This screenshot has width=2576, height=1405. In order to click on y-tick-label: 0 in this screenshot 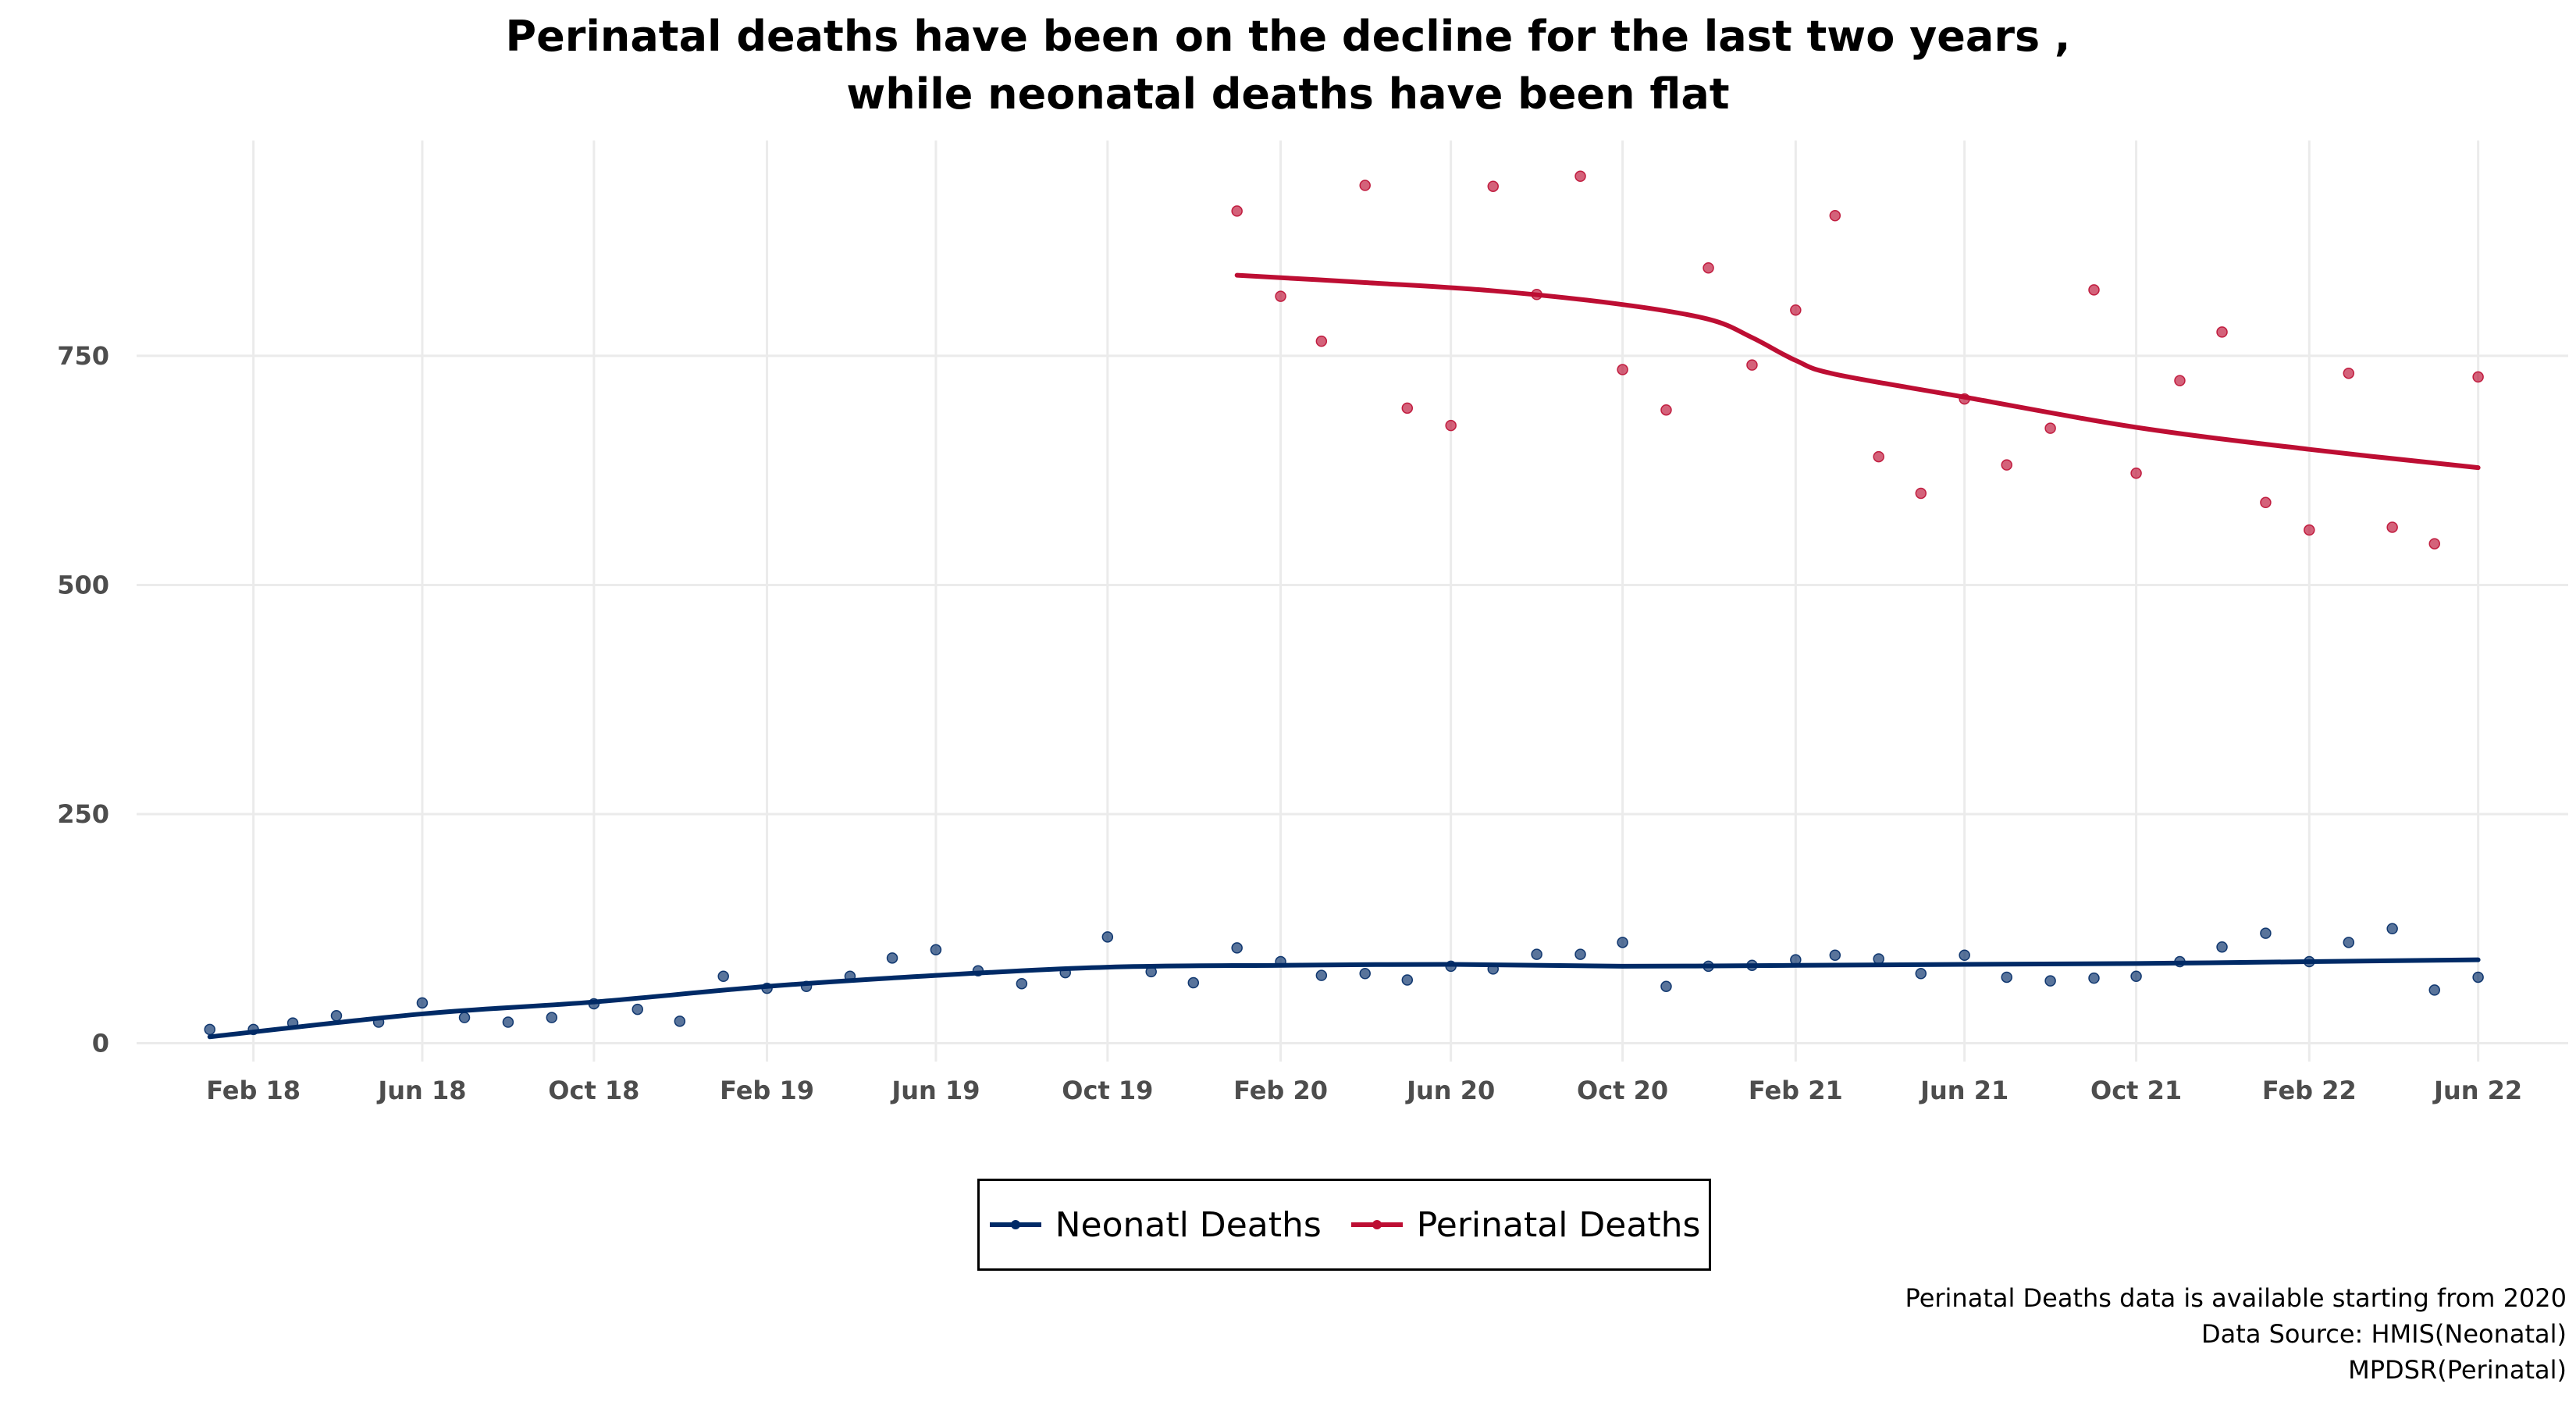, I will do `click(100, 1043)`.